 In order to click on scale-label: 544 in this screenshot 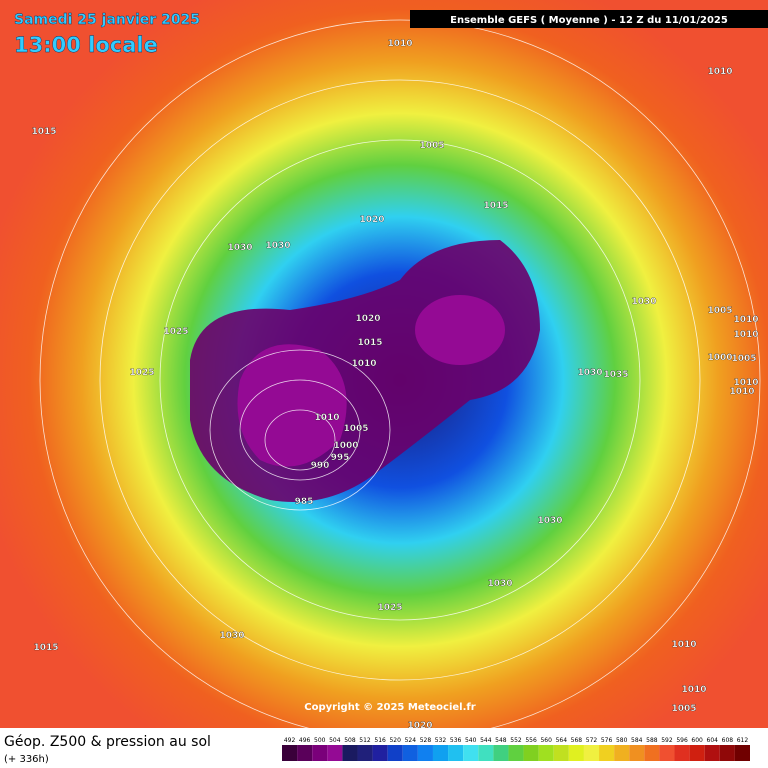, I will do `click(486, 740)`.